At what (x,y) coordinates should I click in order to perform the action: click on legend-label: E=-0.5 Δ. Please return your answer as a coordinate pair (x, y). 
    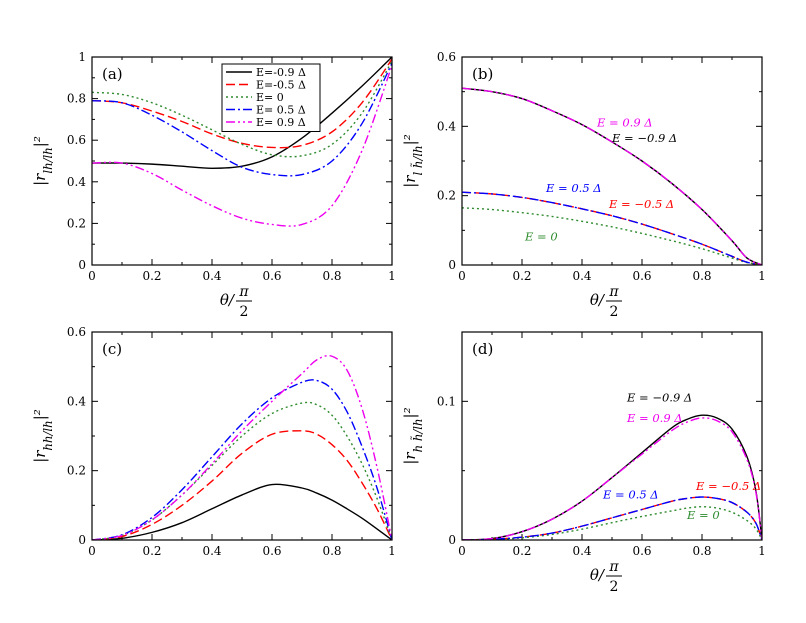
    Looking at the image, I should click on (281, 85).